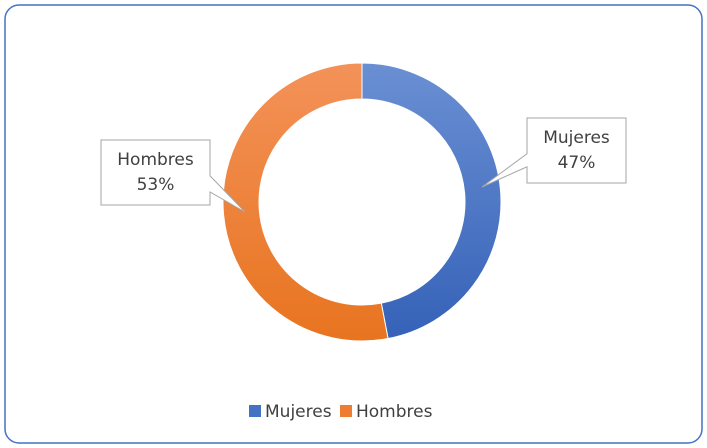 The image size is (707, 448). What do you see at coordinates (394, 412) in the screenshot?
I see `legend-label: Hombres` at bounding box center [394, 412].